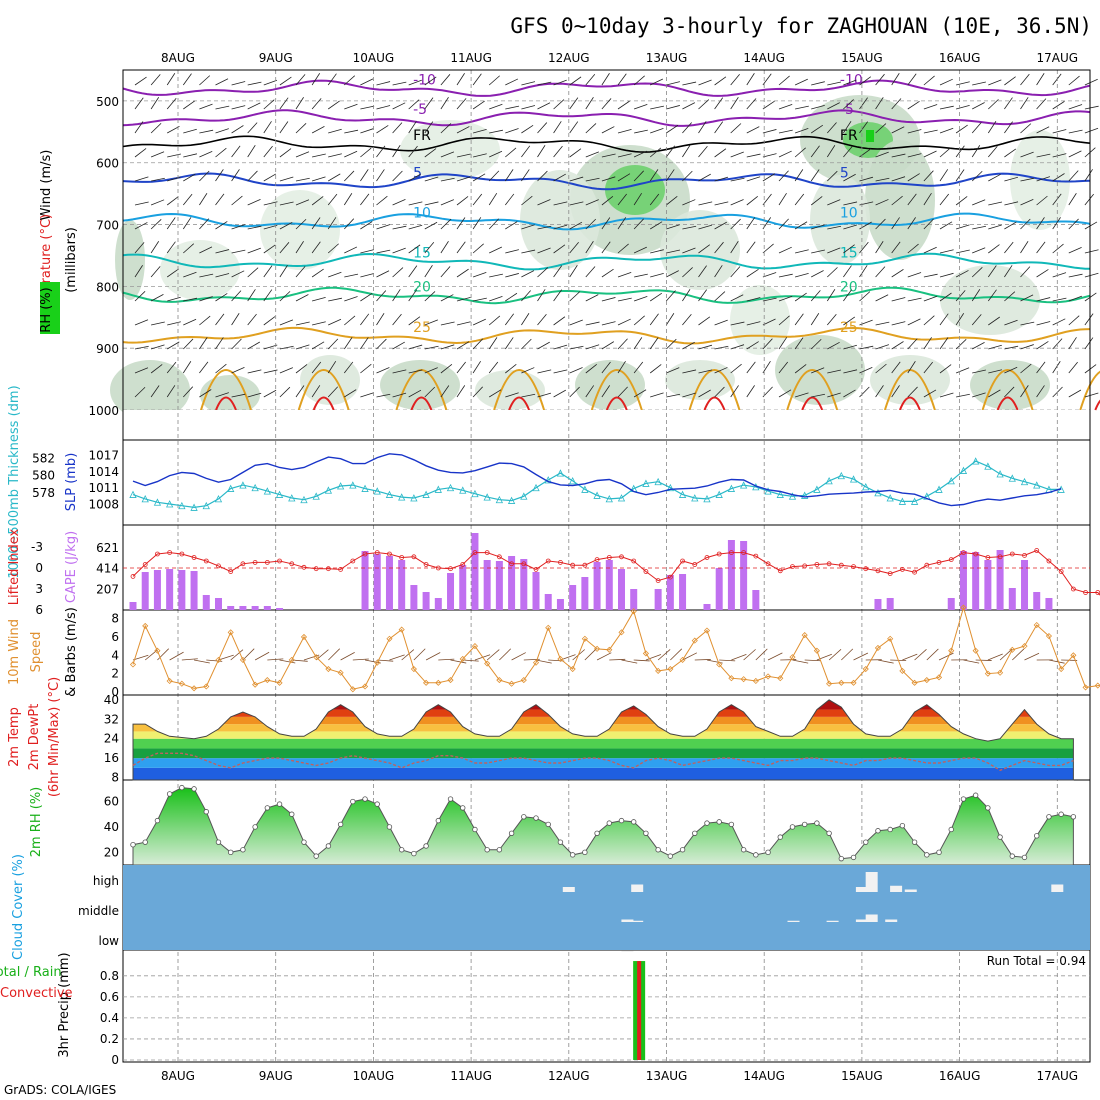 This screenshot has width=1100, height=1100. Describe the element at coordinates (597, 480) in the screenshot. I see `slp-line` at that location.